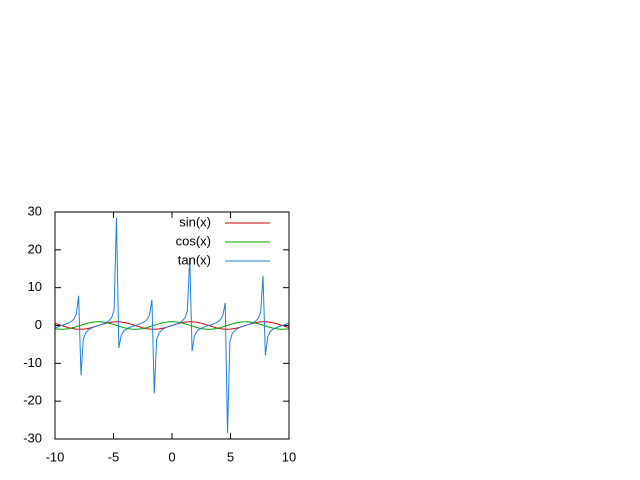 This screenshot has height=480, width=640. I want to click on x-tick-label: 10, so click(289, 456).